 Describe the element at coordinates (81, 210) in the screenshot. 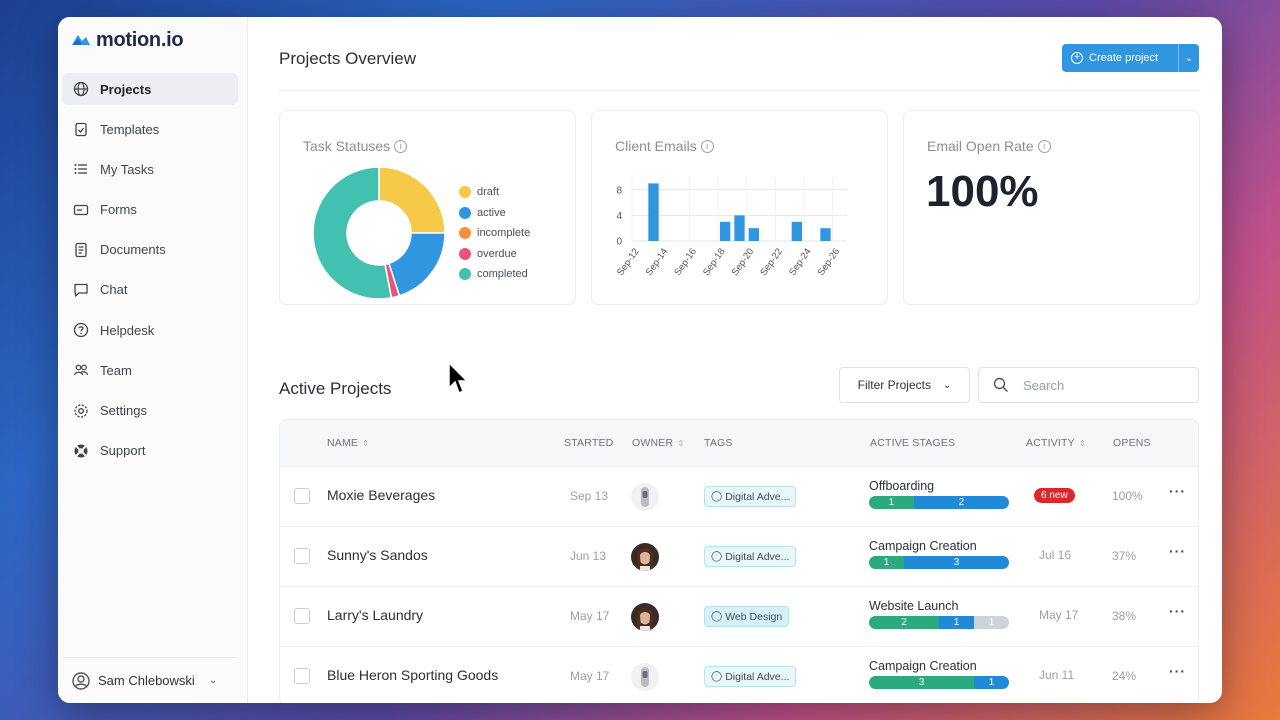

I see `form-icon` at that location.